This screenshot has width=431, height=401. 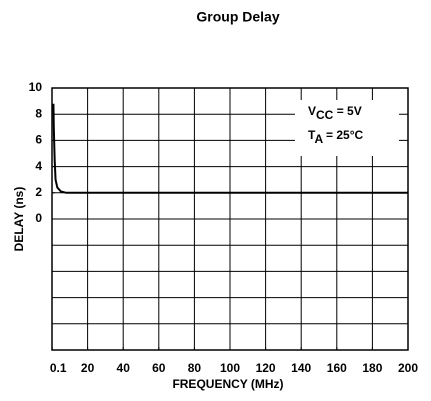 What do you see at coordinates (343, 135) in the screenshot?
I see `annotation-rest: = 25°C` at bounding box center [343, 135].